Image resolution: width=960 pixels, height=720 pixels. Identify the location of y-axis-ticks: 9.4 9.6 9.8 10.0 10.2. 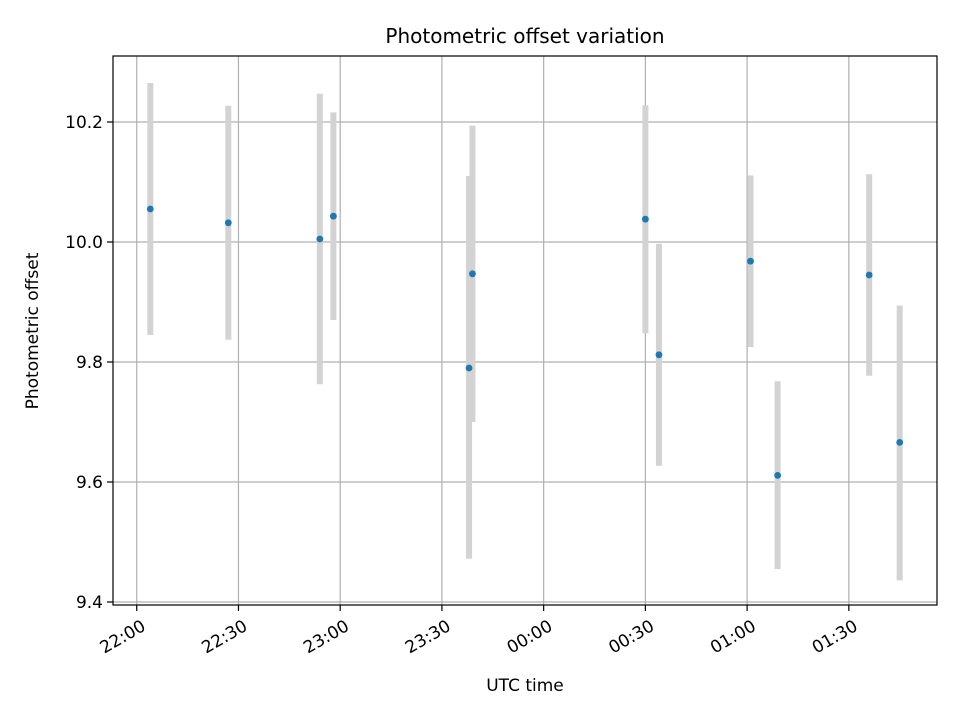
(89, 363).